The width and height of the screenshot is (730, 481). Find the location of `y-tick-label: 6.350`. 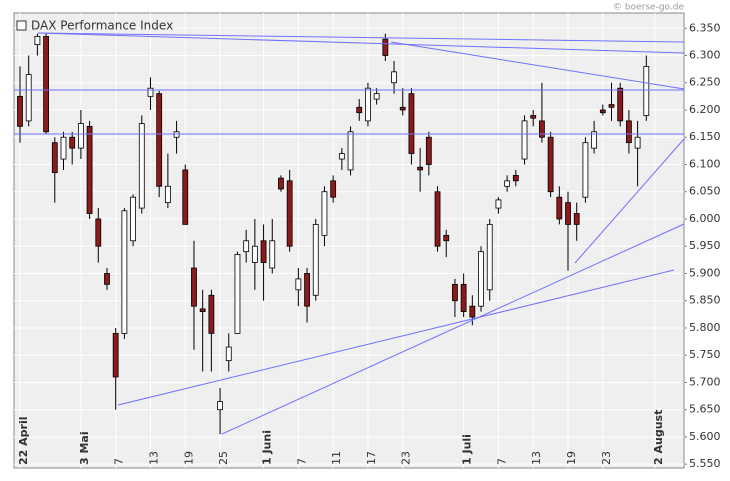

y-tick-label: 6.350 is located at coordinates (705, 27).